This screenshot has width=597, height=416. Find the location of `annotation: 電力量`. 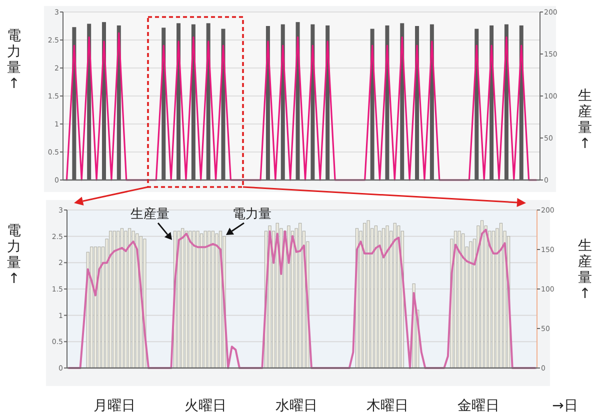

annotation: 電力量 is located at coordinates (252, 214).